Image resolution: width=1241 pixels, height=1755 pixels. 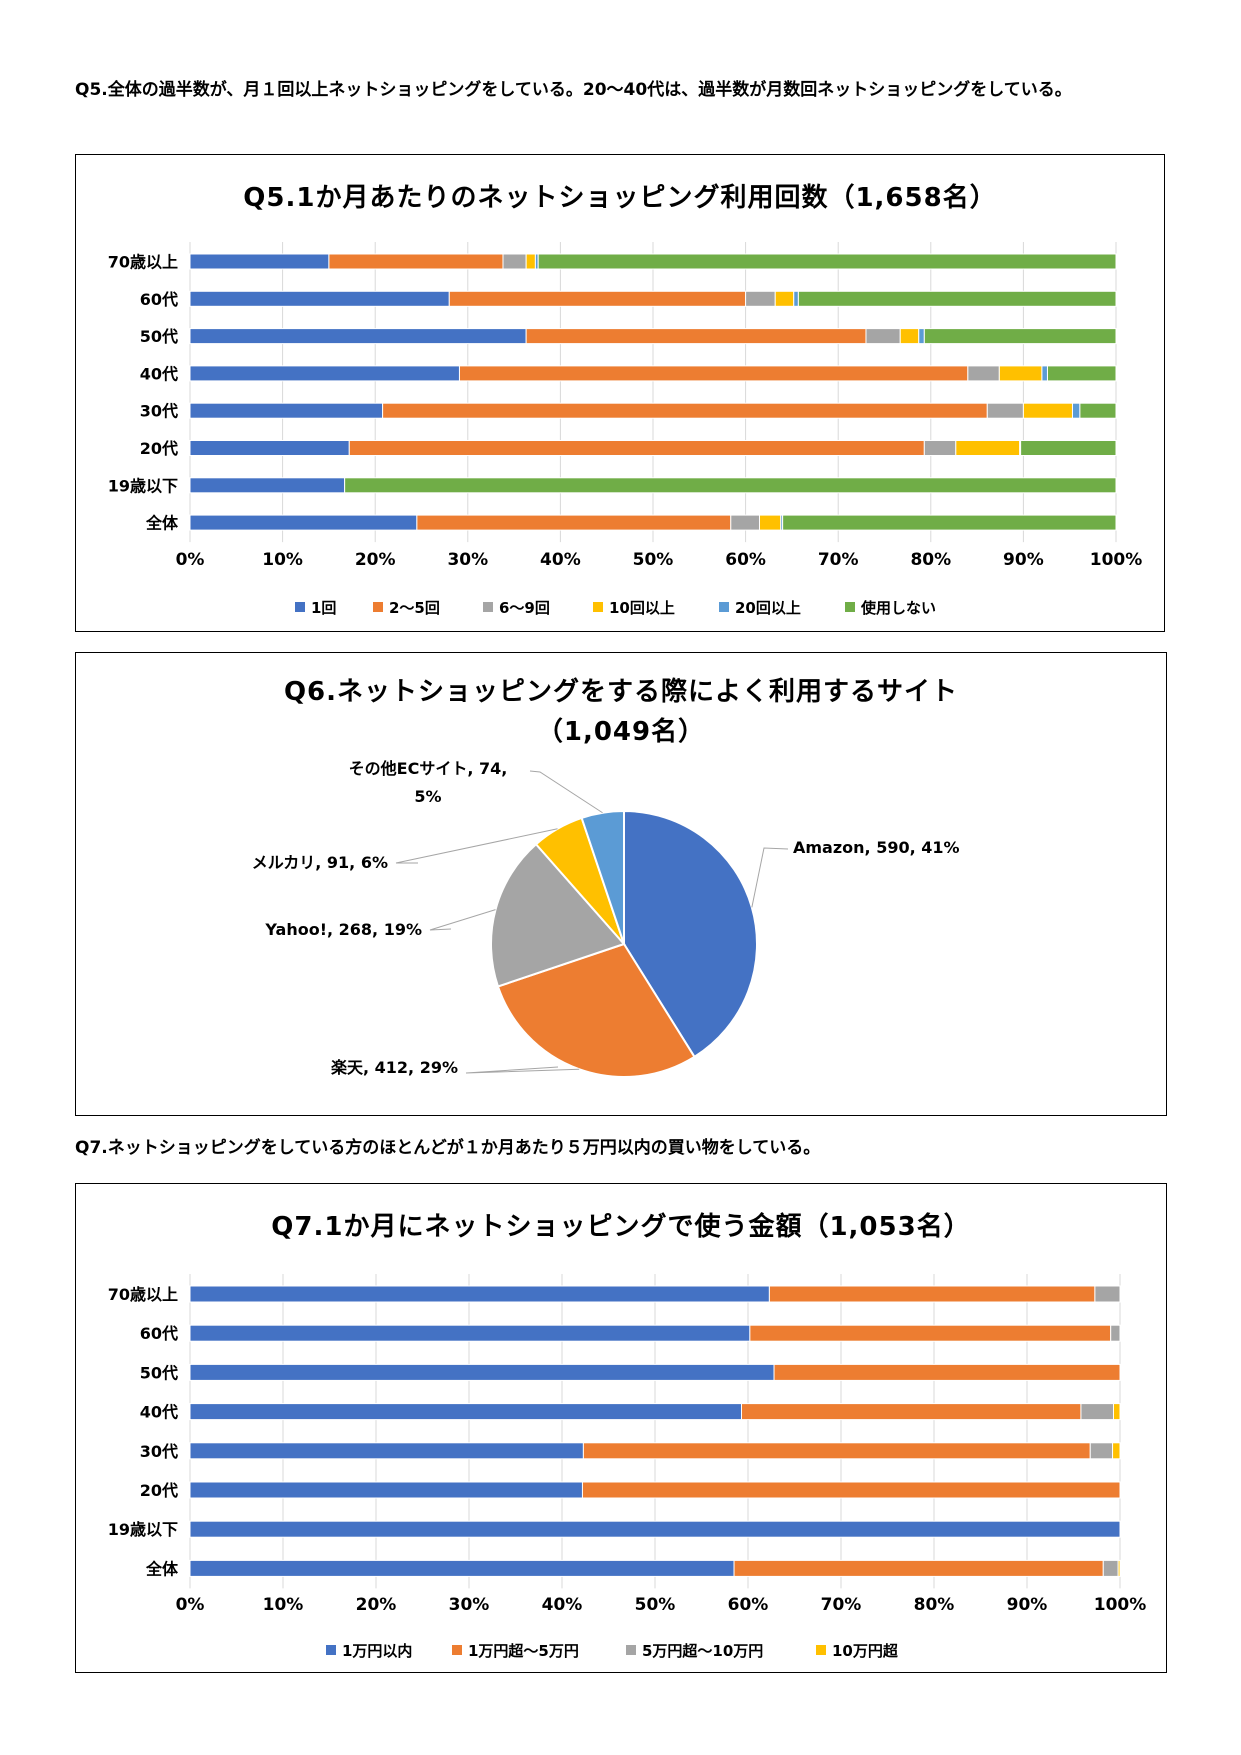 I want to click on q6-chart-subtitle: （1,049名）, so click(x=621, y=732).